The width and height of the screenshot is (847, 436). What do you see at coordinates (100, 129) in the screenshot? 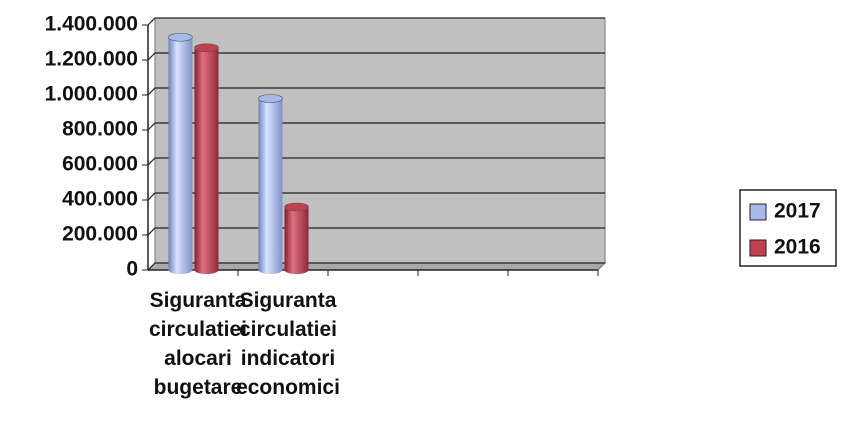
I see `y-tick-label: 800.000` at bounding box center [100, 129].